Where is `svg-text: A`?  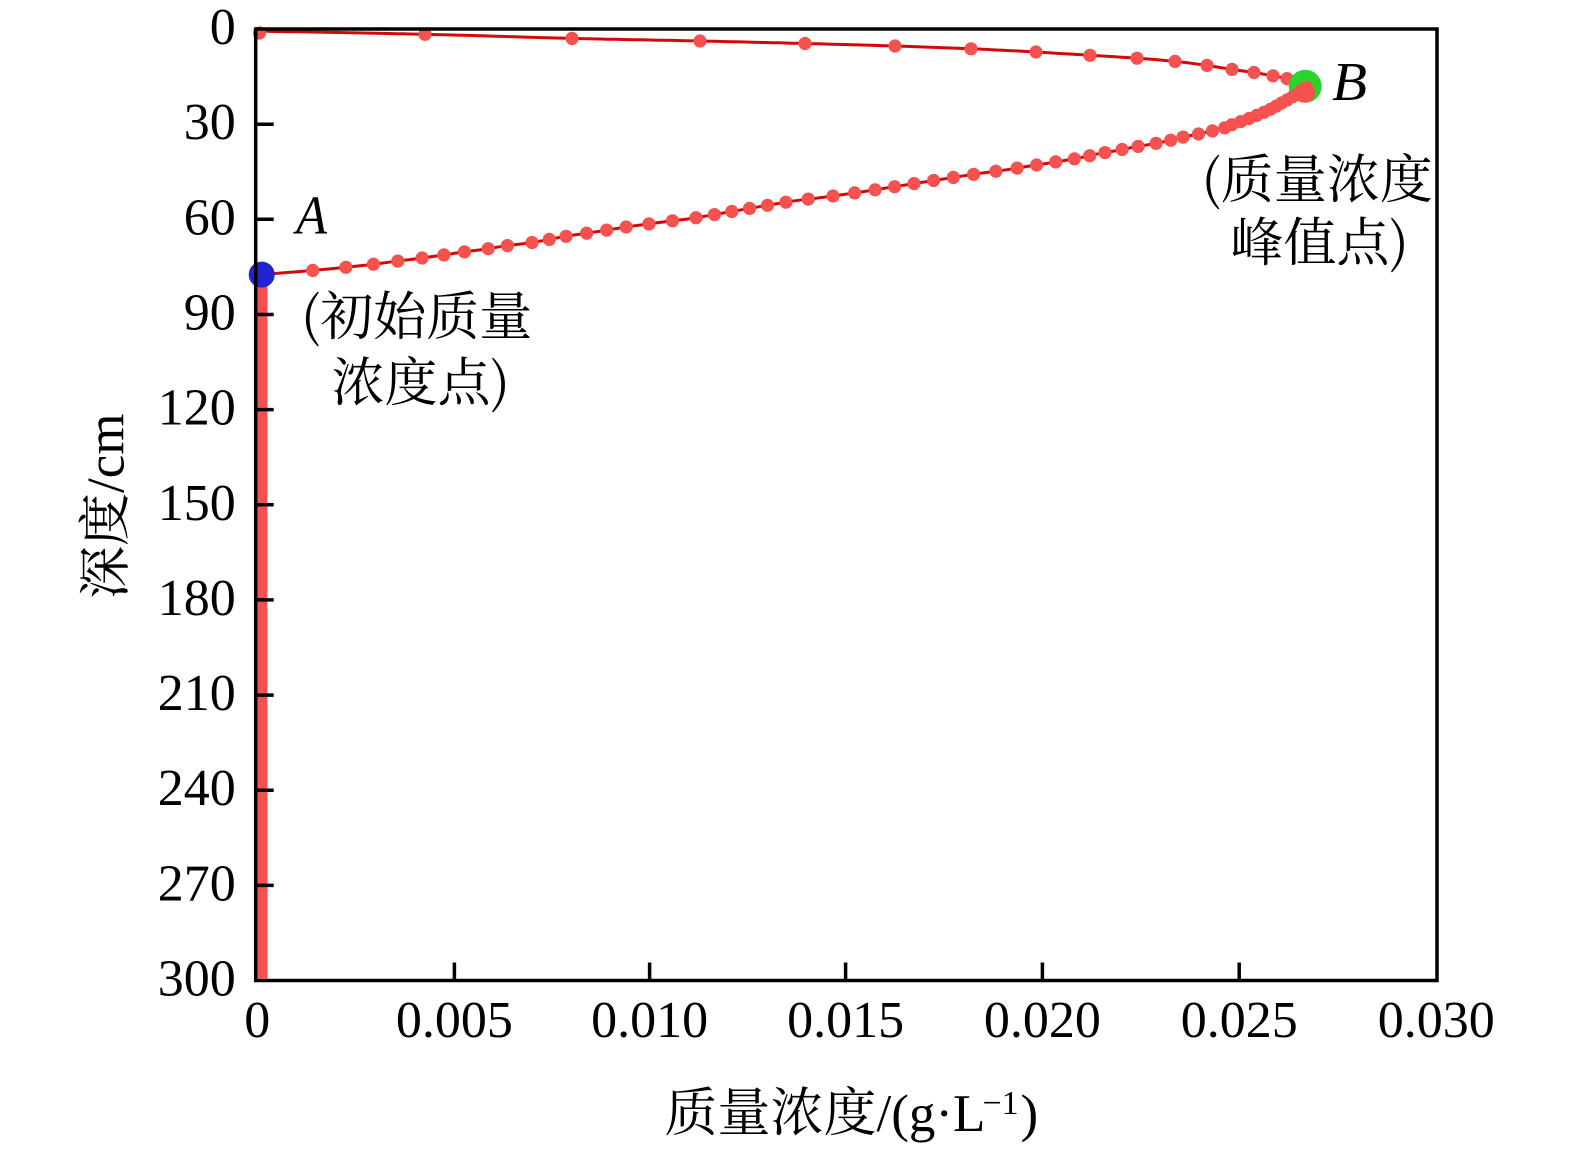
svg-text: A is located at coordinates (309, 215).